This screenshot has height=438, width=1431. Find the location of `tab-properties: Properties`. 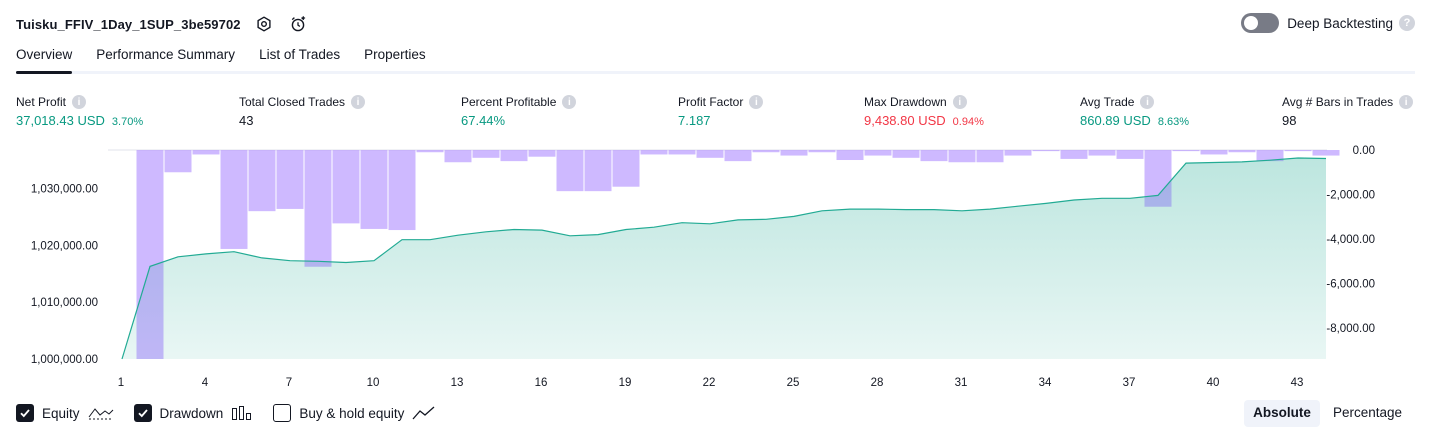

tab-properties: Properties is located at coordinates (395, 54).